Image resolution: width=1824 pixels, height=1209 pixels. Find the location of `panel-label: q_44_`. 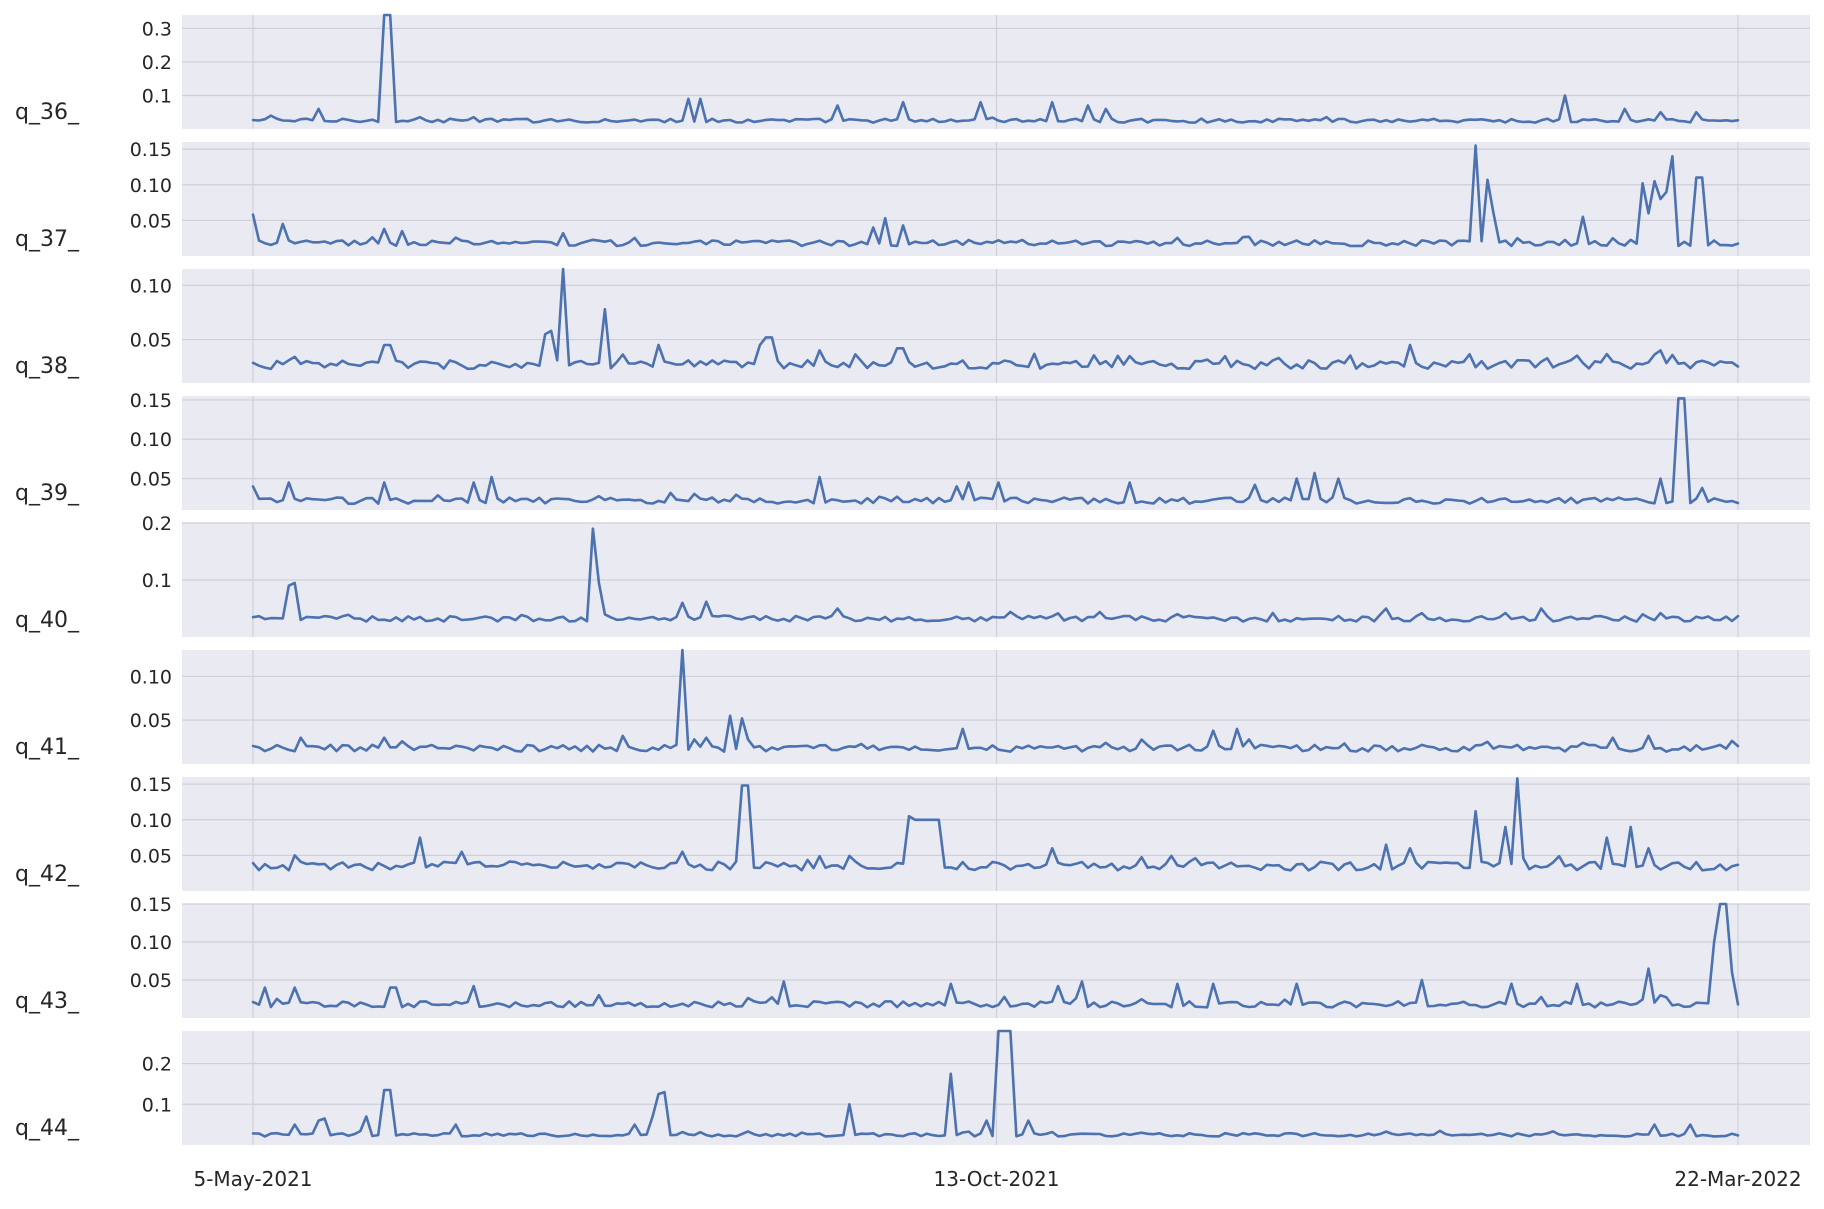

panel-label: q_44_ is located at coordinates (47, 1128).